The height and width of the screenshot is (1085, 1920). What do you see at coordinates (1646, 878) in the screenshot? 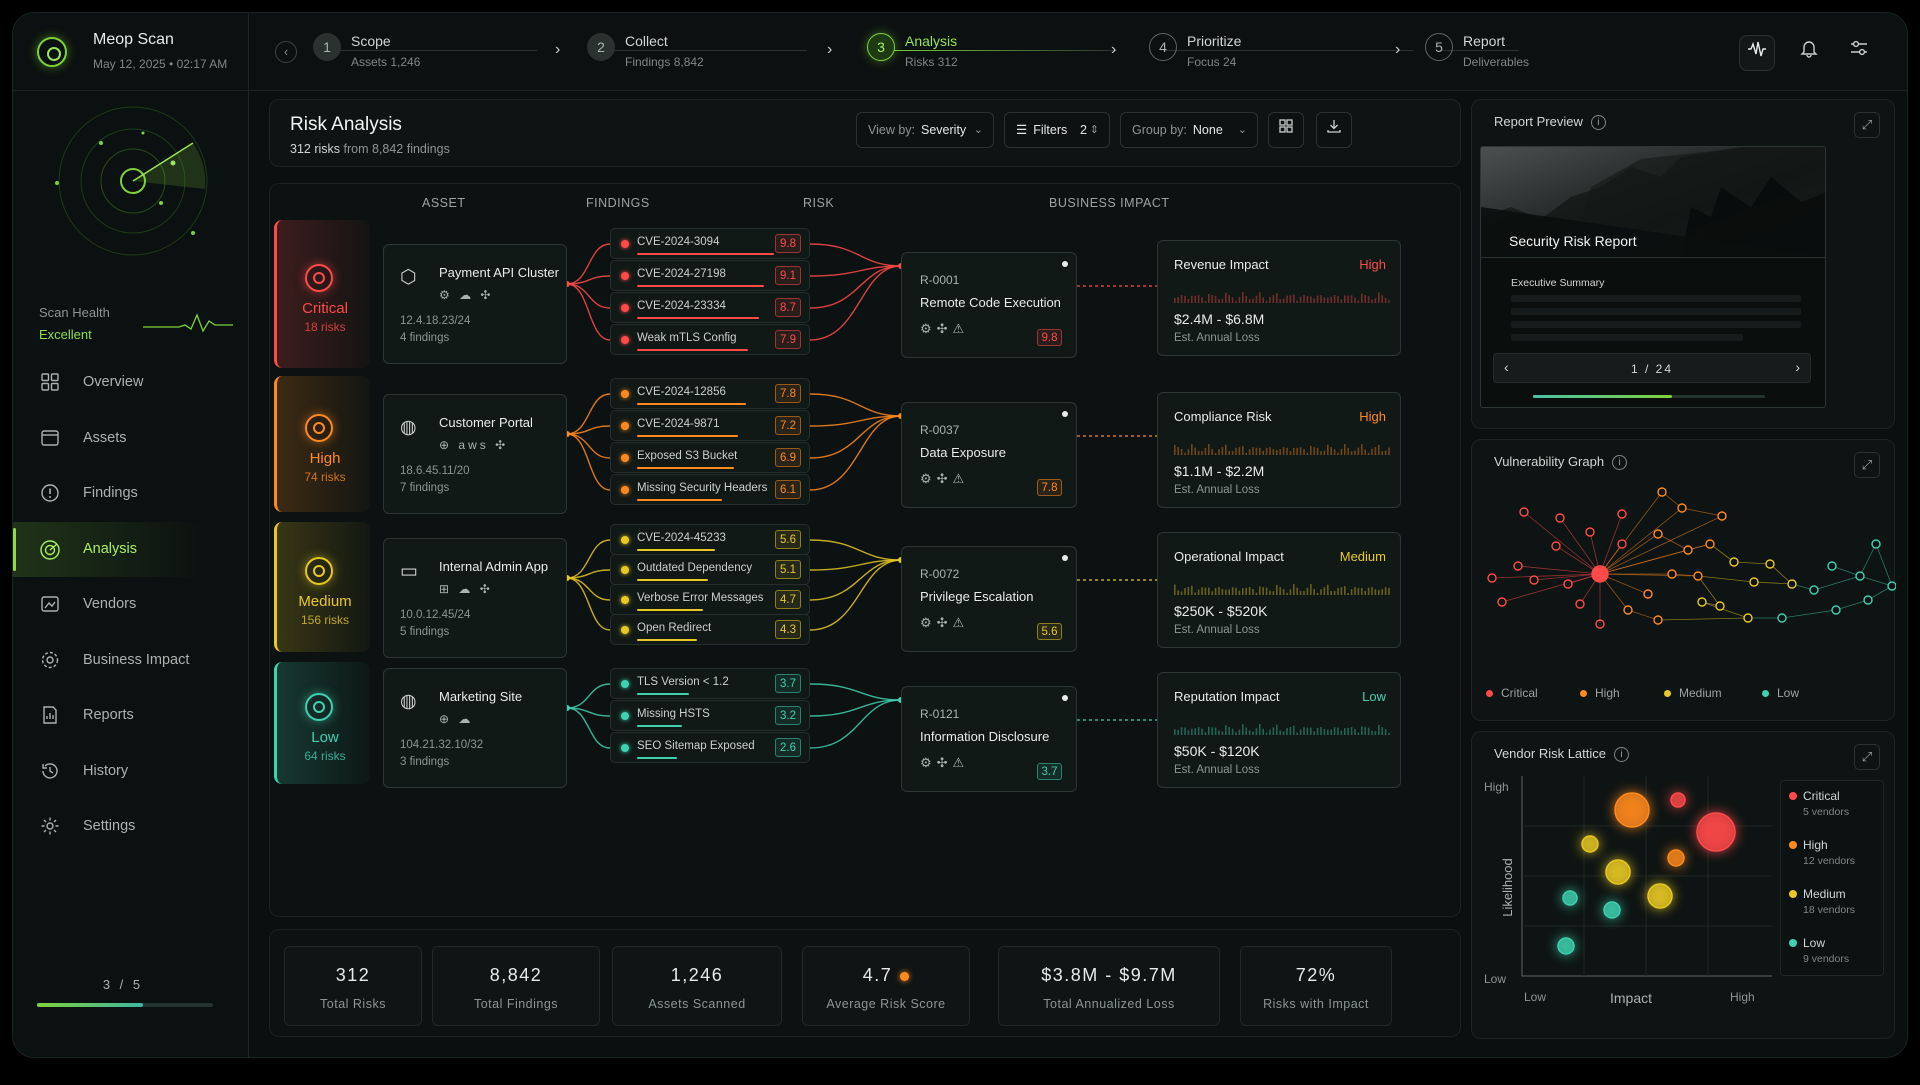
I see `vendor-lattice-plot` at bounding box center [1646, 878].